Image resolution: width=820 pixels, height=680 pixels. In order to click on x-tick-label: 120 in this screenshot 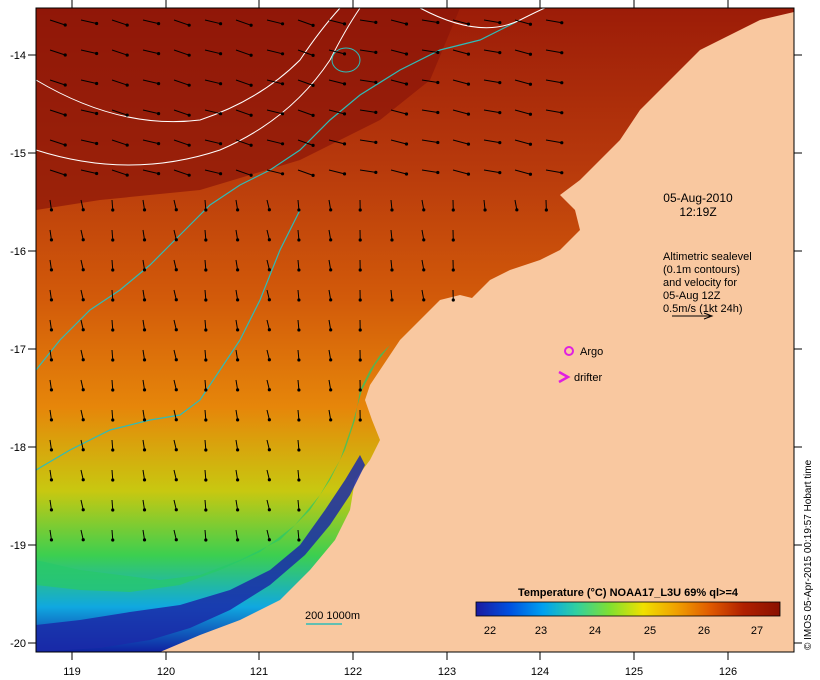, I will do `click(166, 672)`.